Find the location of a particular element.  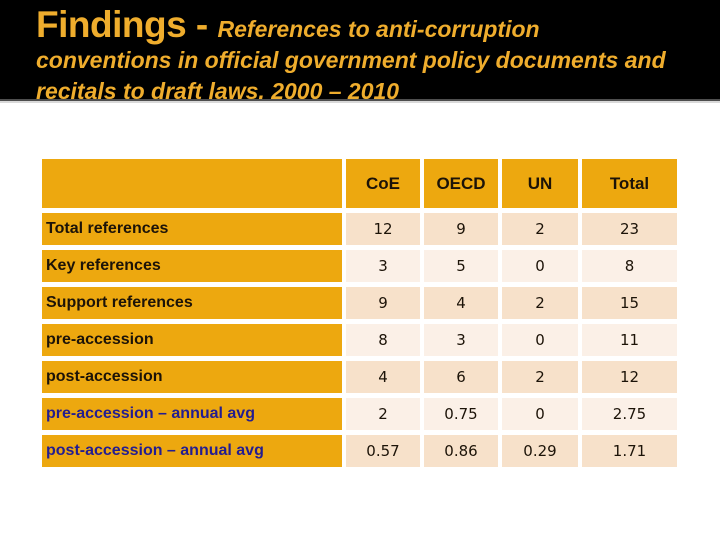

row-label: pre-accession is located at coordinates (192, 340).